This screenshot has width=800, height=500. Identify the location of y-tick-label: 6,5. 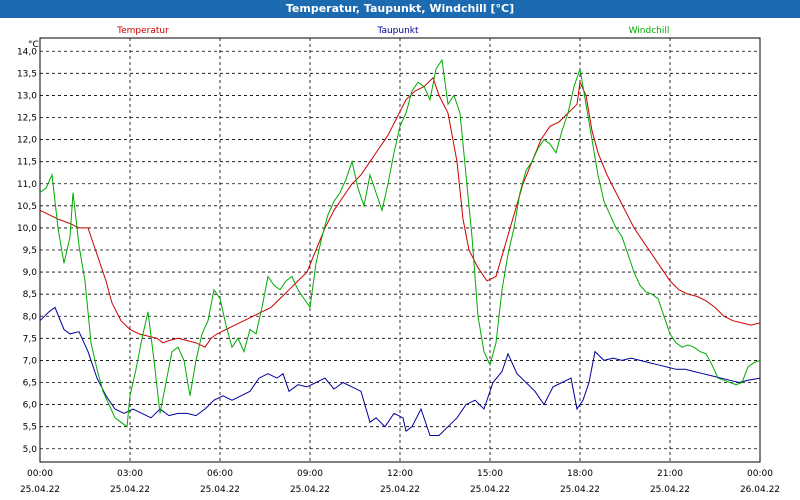
(30, 384).